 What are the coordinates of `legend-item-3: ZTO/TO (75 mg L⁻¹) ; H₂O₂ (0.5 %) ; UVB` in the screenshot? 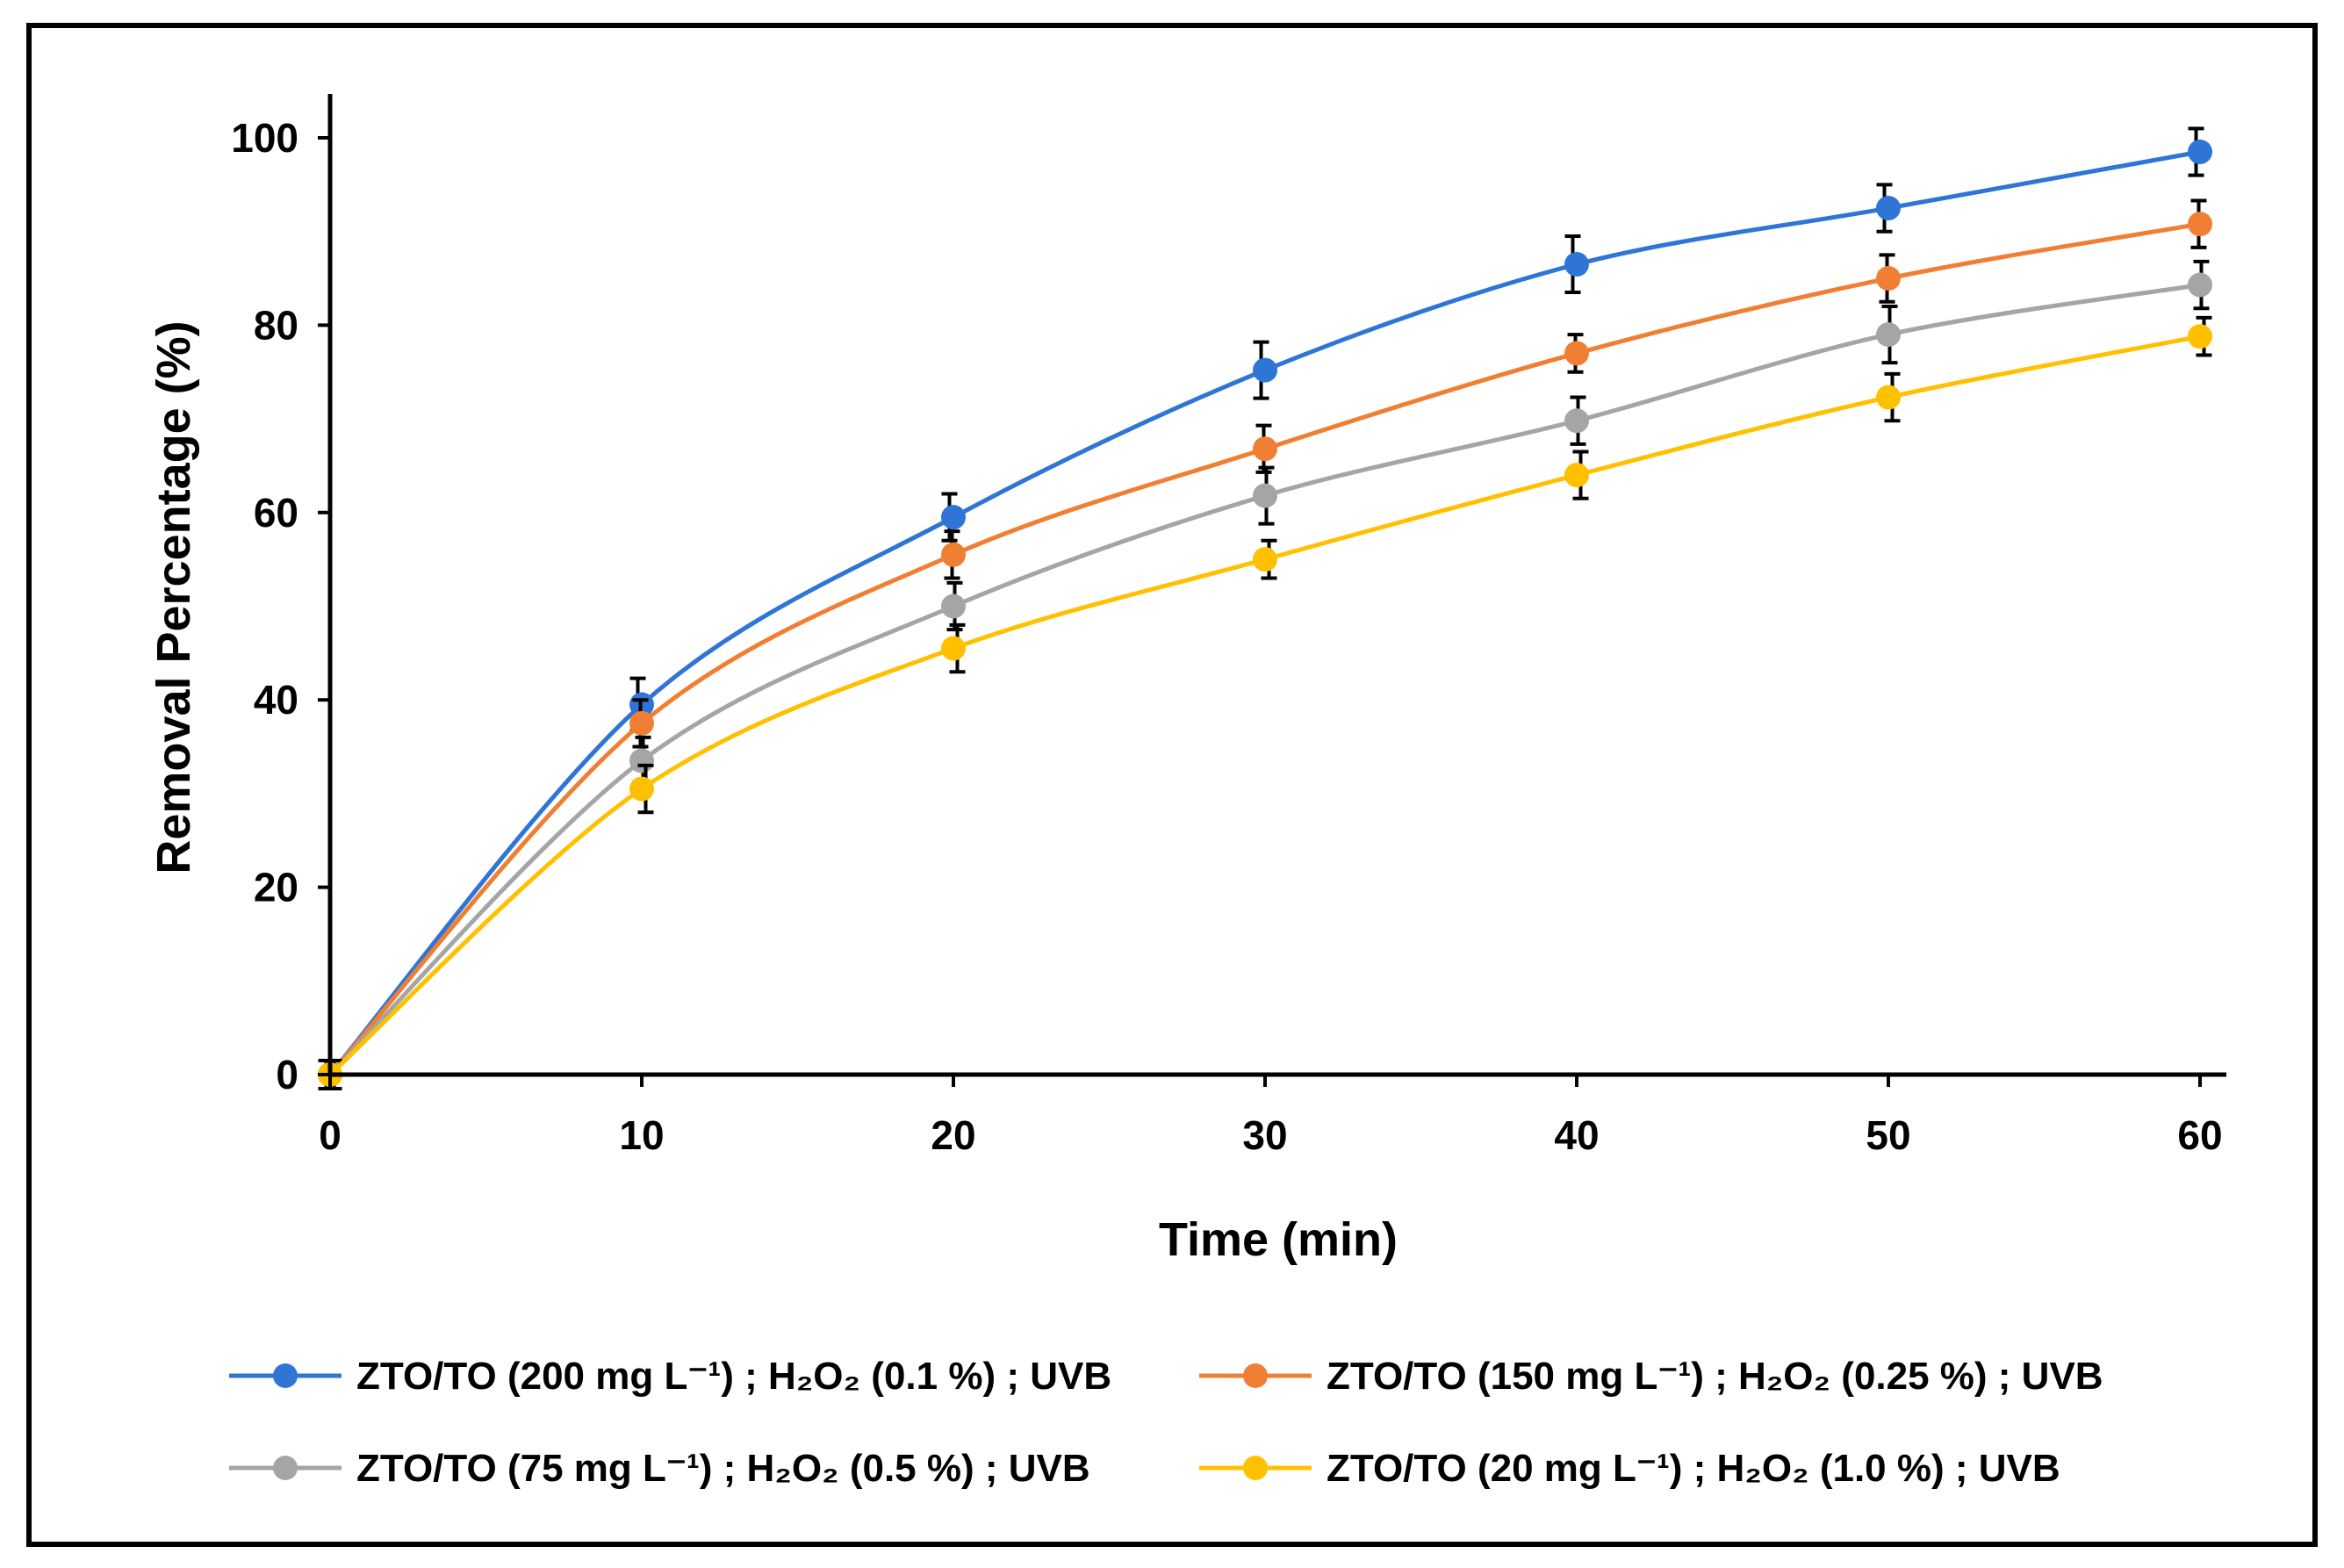 It's located at (659, 1468).